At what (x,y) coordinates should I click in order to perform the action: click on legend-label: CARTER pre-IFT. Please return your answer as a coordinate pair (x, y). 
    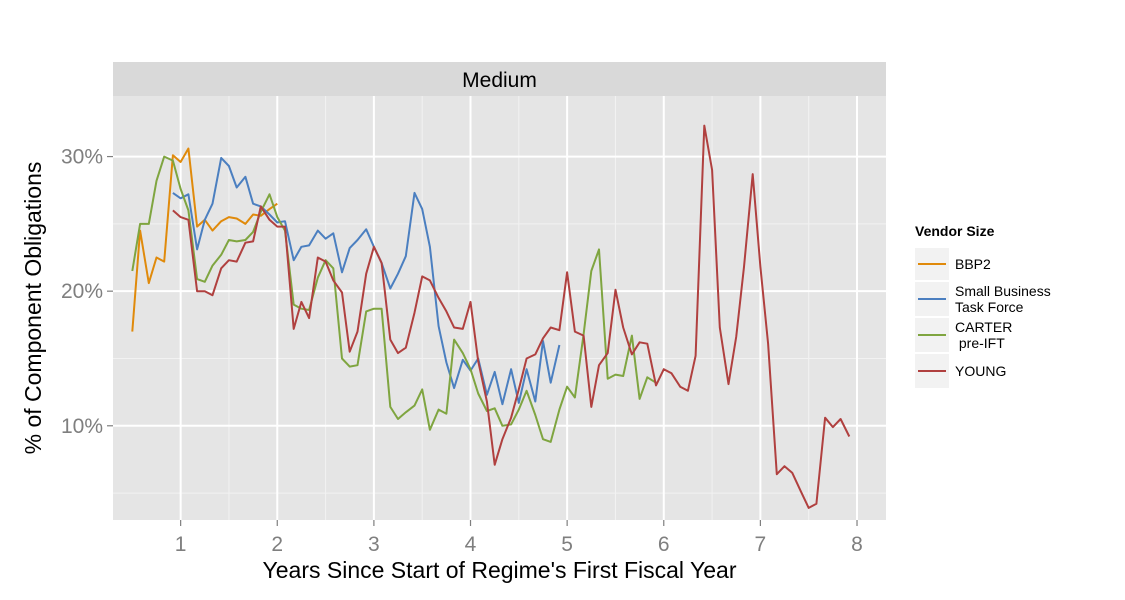
    Looking at the image, I should click on (983, 335).